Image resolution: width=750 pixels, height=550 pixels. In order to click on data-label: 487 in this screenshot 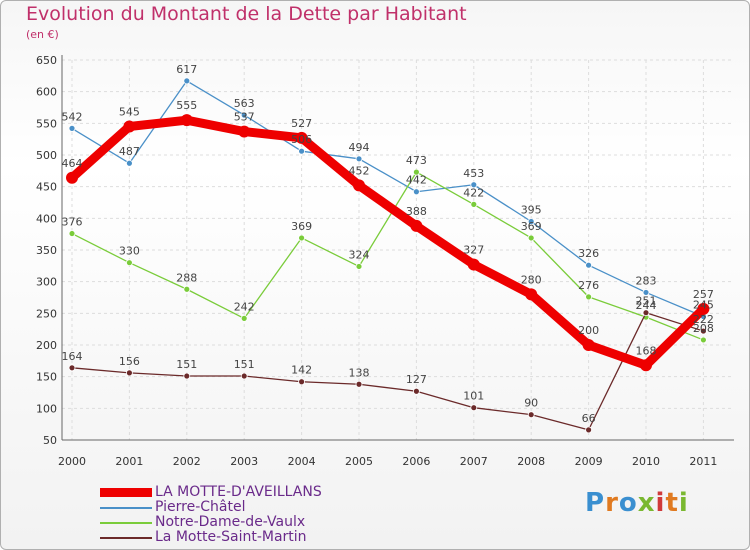, I will do `click(129, 151)`.